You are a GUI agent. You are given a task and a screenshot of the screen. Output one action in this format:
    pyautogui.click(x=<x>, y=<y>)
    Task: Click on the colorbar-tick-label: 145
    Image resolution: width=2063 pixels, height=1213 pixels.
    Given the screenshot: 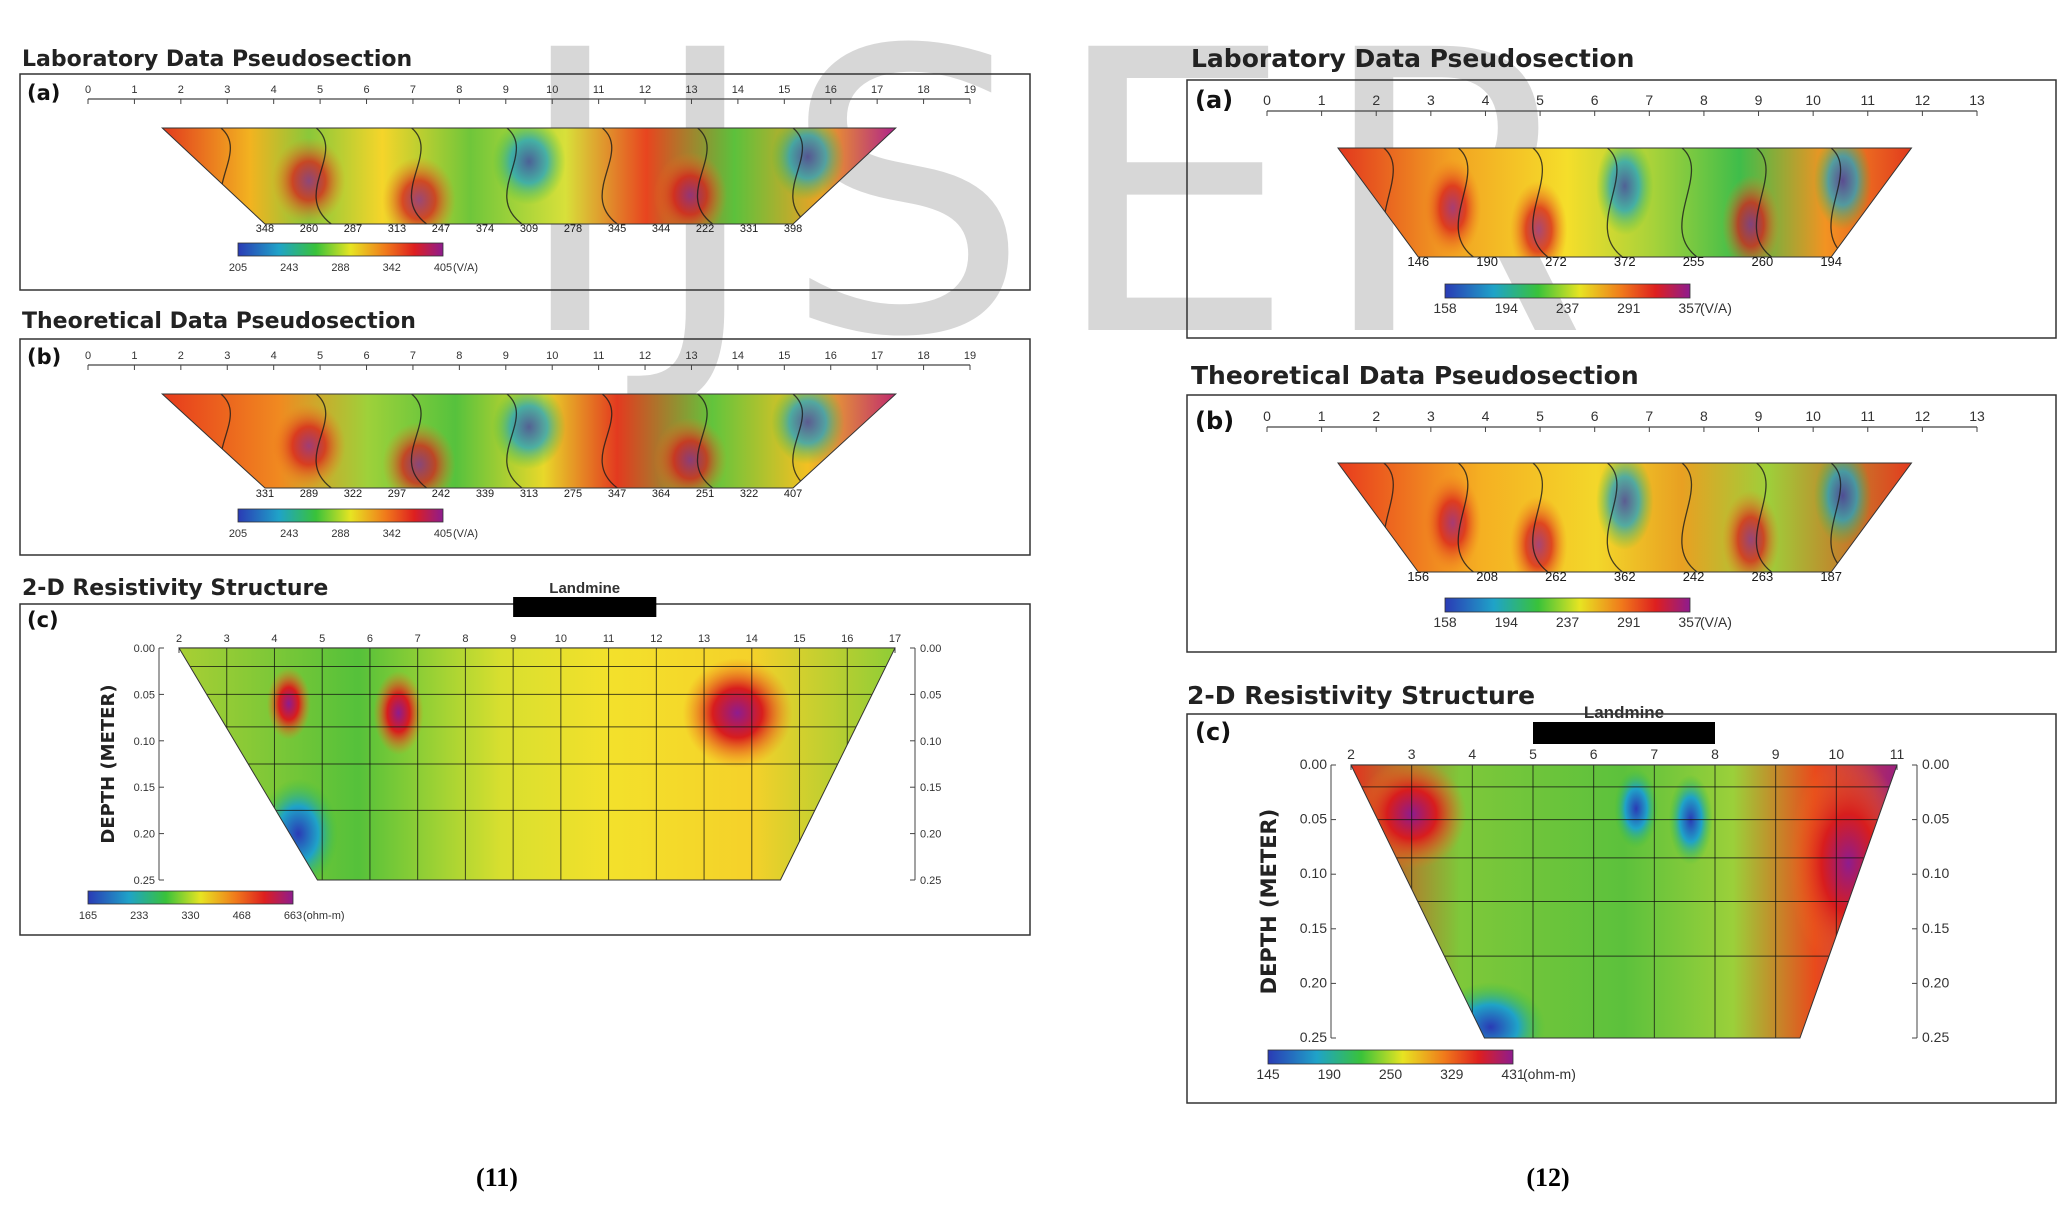 What is the action you would take?
    pyautogui.click(x=1268, y=1074)
    